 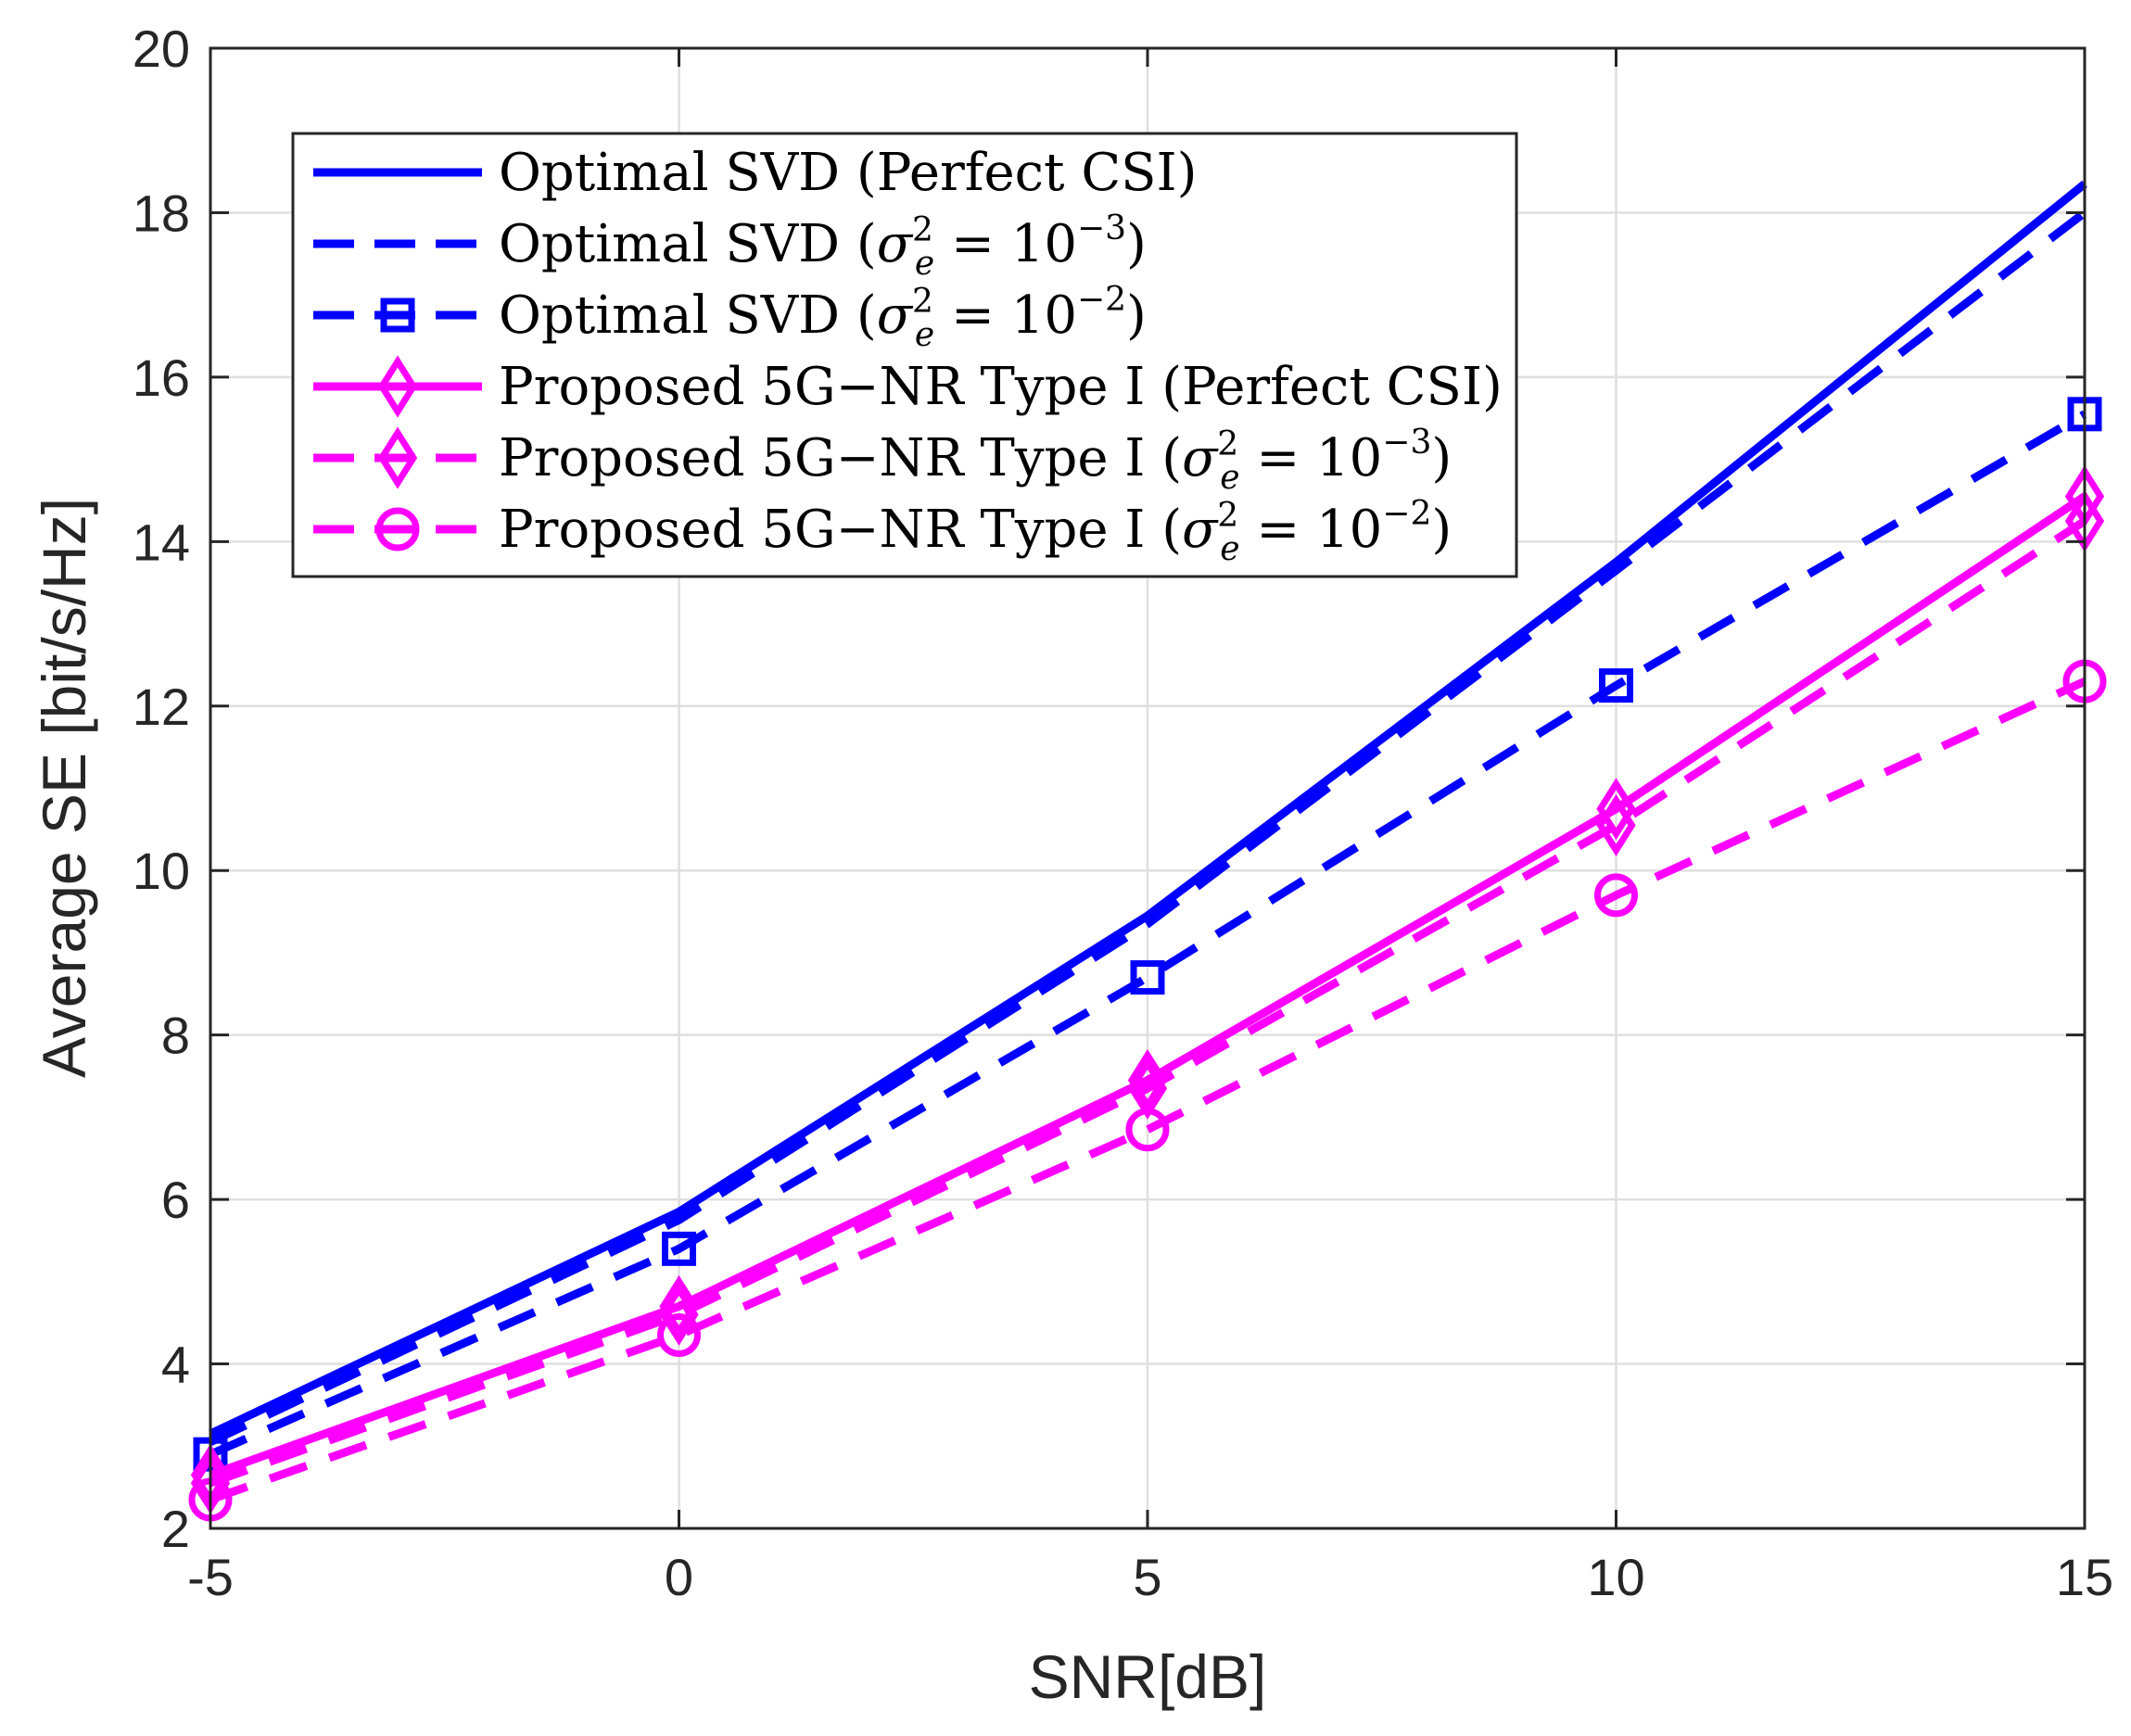 What do you see at coordinates (161, 871) in the screenshot?
I see `y-tick-label: 10` at bounding box center [161, 871].